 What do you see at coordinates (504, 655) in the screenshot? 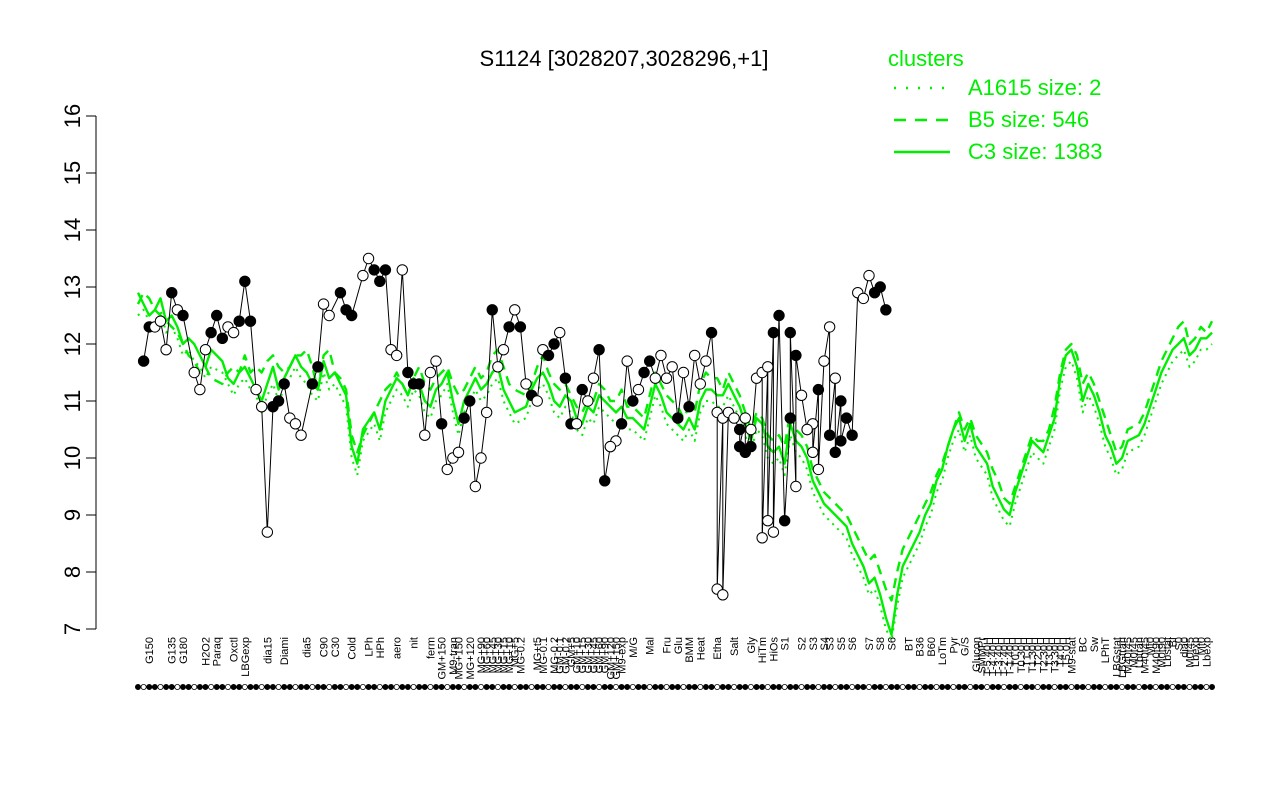
I see `x-tick-label: MG+15` at bounding box center [504, 655].